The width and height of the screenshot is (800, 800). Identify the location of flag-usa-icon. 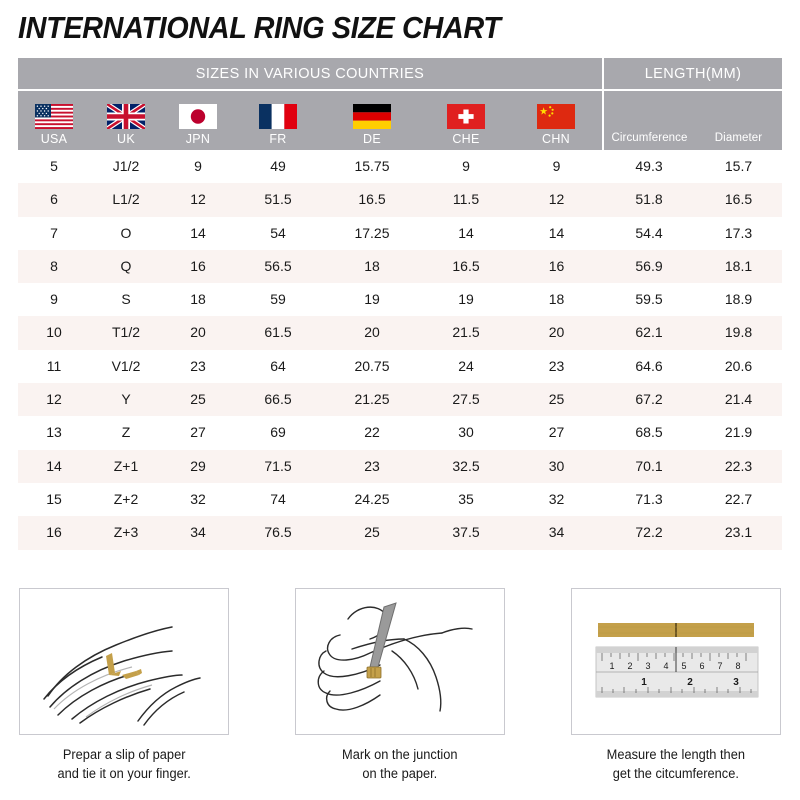
(54, 116).